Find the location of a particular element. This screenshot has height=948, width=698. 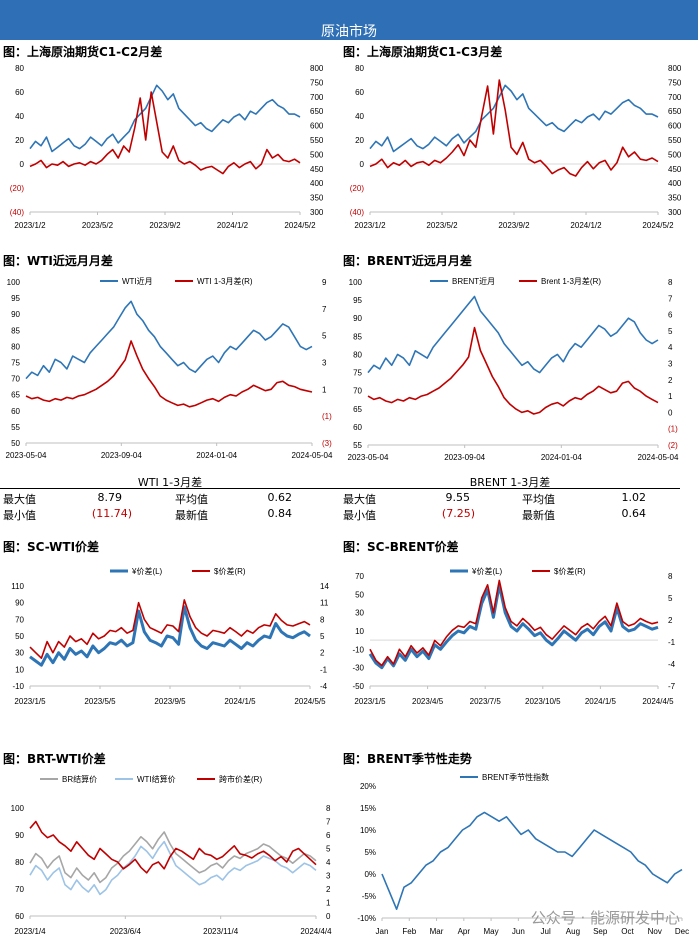

y-tick-label-right: 550 is located at coordinates (317, 140).